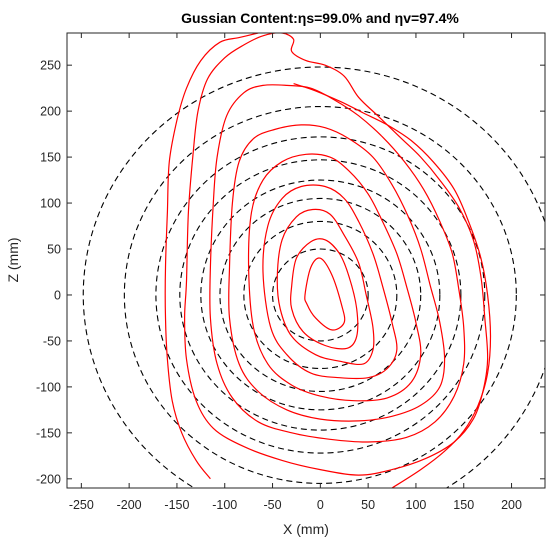  Describe the element at coordinates (320, 505) in the screenshot. I see `x-tick-label: 0` at that location.